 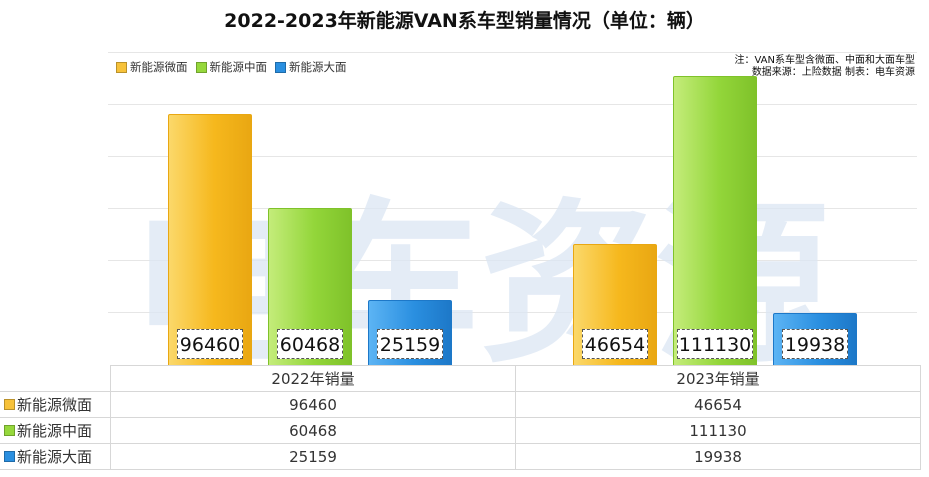 I want to click on table-corner, so click(x=55, y=378).